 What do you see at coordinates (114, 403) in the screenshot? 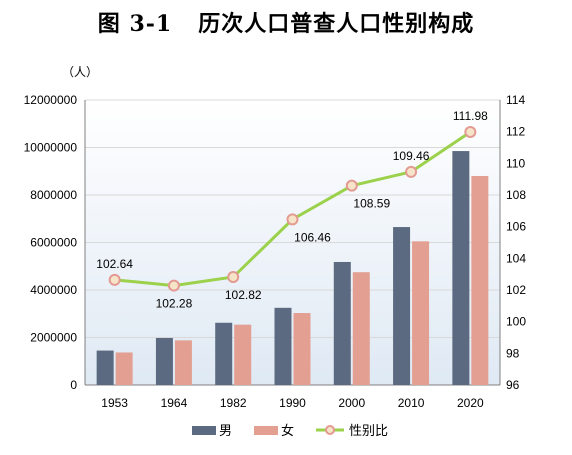
I see `x-tick-label: 1953` at bounding box center [114, 403].